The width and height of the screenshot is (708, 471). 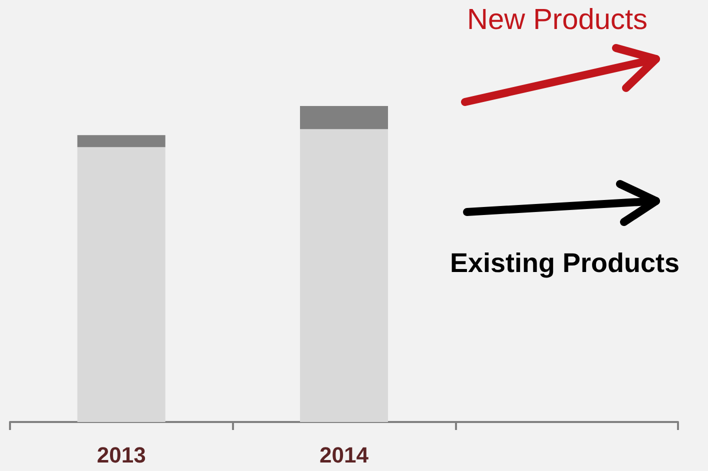 What do you see at coordinates (557, 20) in the screenshot?
I see `text: New Products` at bounding box center [557, 20].